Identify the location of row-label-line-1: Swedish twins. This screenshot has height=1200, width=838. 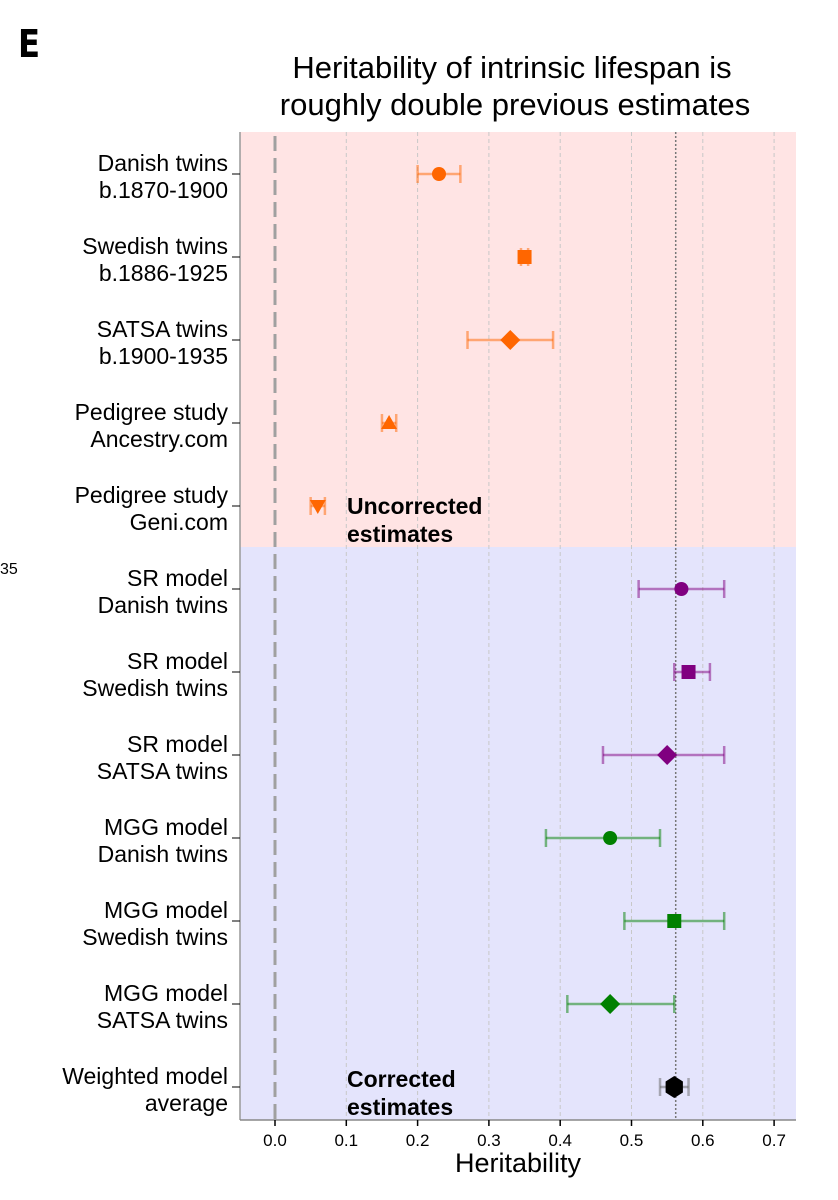
(155, 246).